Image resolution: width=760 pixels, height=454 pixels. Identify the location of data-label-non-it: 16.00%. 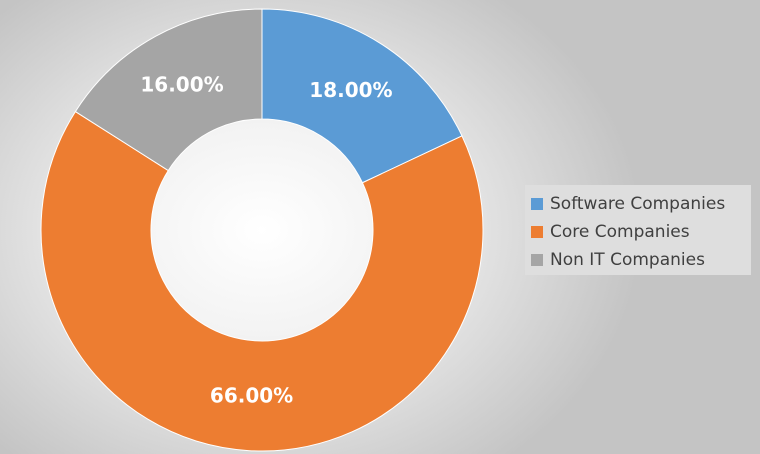
(181, 85).